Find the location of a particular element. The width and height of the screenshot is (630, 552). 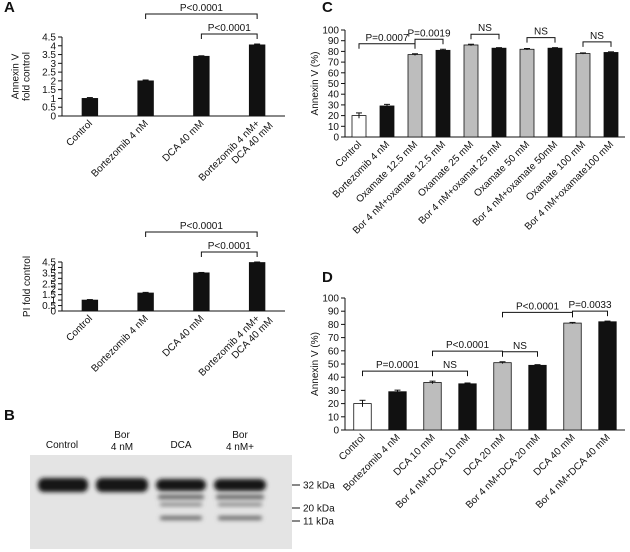

y-tick-label: 3.5 is located at coordinates (49, 55).